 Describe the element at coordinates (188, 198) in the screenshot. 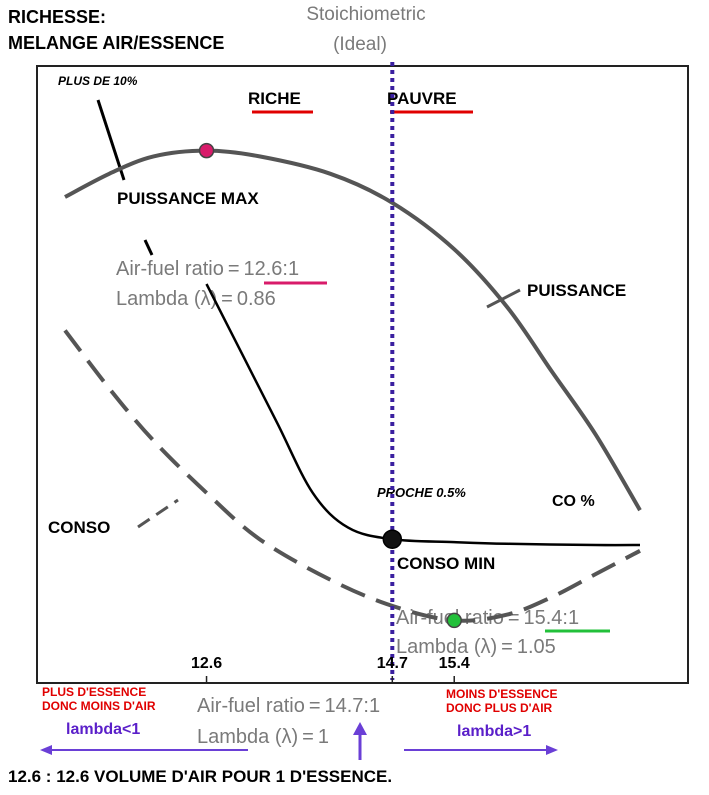

I see `puissance-max-label: PUISSANCE MAX` at that location.